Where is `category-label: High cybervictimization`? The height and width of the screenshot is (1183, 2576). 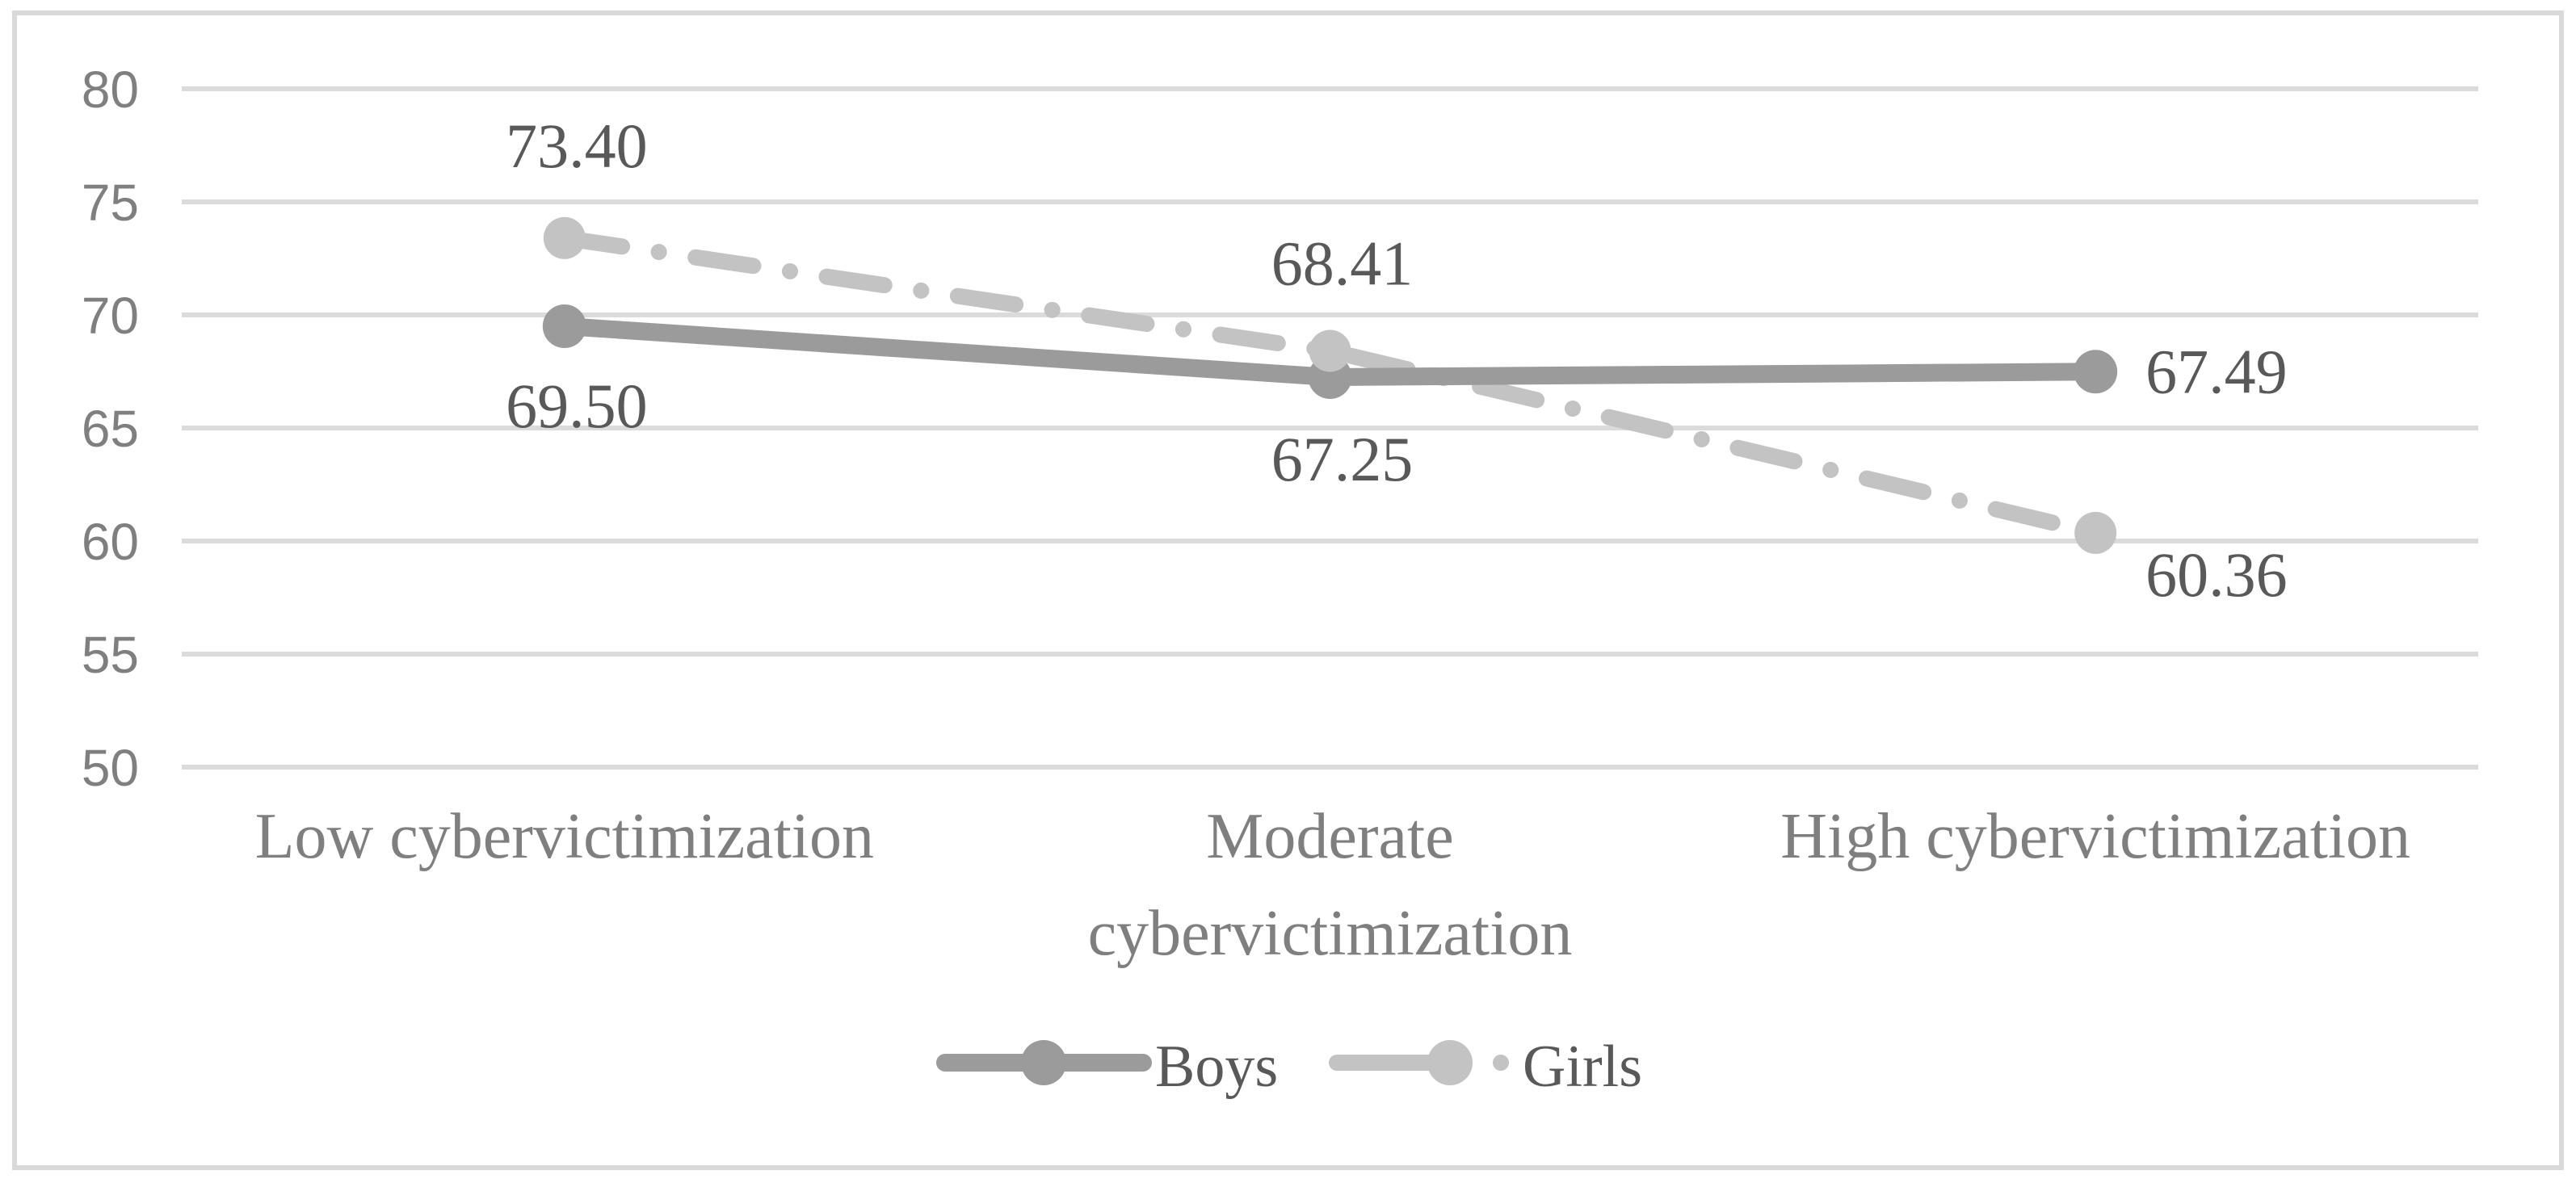
category-label: High cybervictimization is located at coordinates (2095, 837).